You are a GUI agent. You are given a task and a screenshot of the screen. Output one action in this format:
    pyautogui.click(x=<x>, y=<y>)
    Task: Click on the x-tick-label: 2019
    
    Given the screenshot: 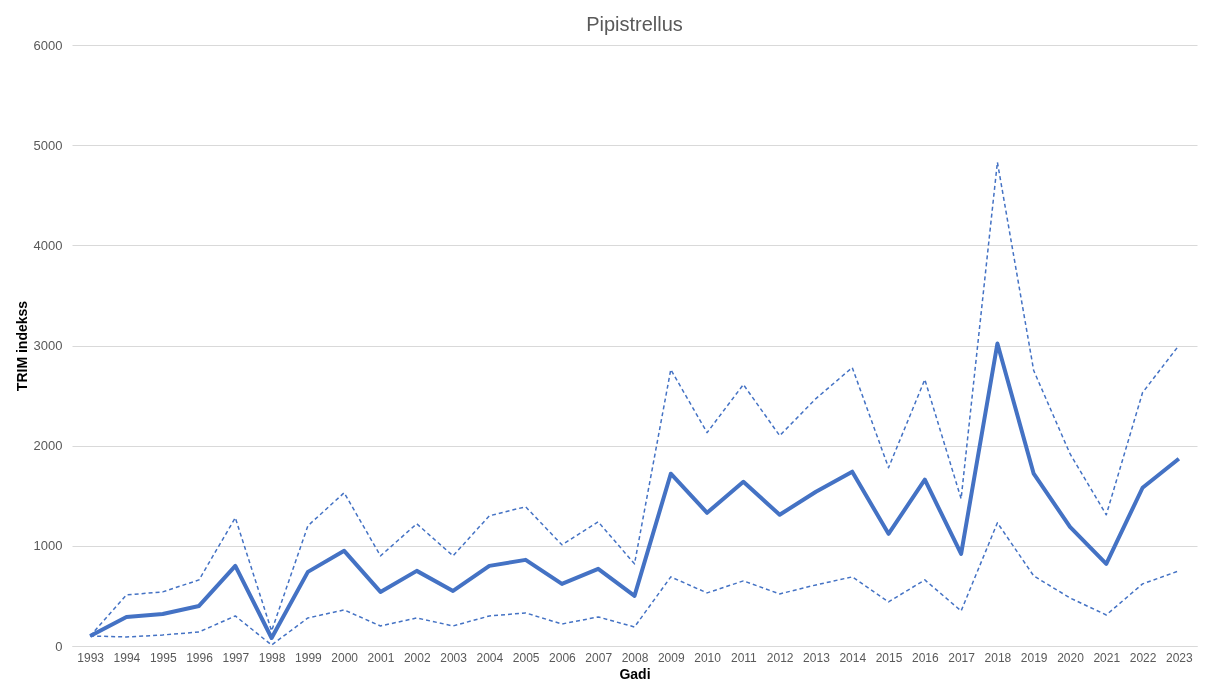 What is the action you would take?
    pyautogui.click(x=1034, y=657)
    